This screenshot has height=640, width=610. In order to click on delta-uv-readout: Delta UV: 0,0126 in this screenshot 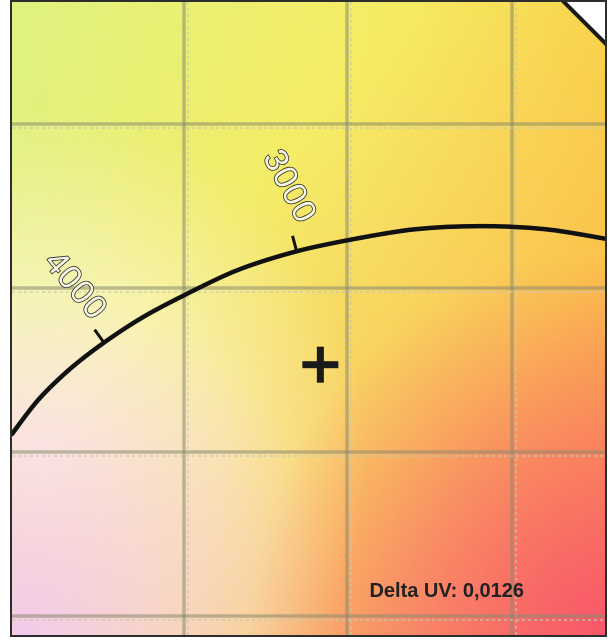, I will do `click(446, 591)`.